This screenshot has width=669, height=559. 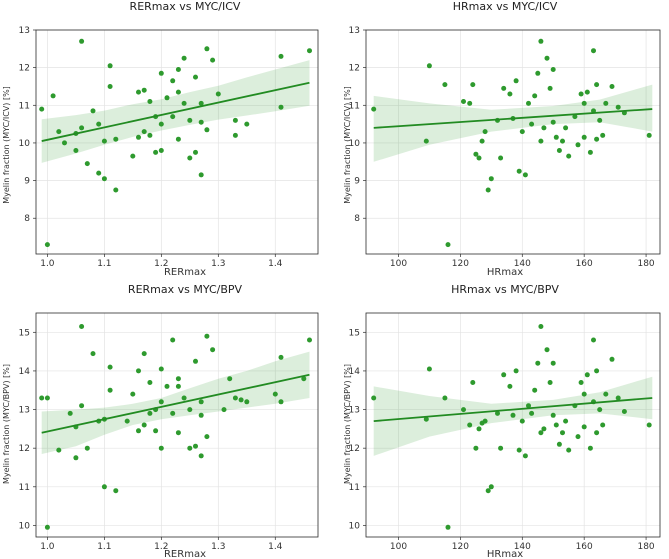 I want to click on x-axis-title: HRmax, so click(x=505, y=272).